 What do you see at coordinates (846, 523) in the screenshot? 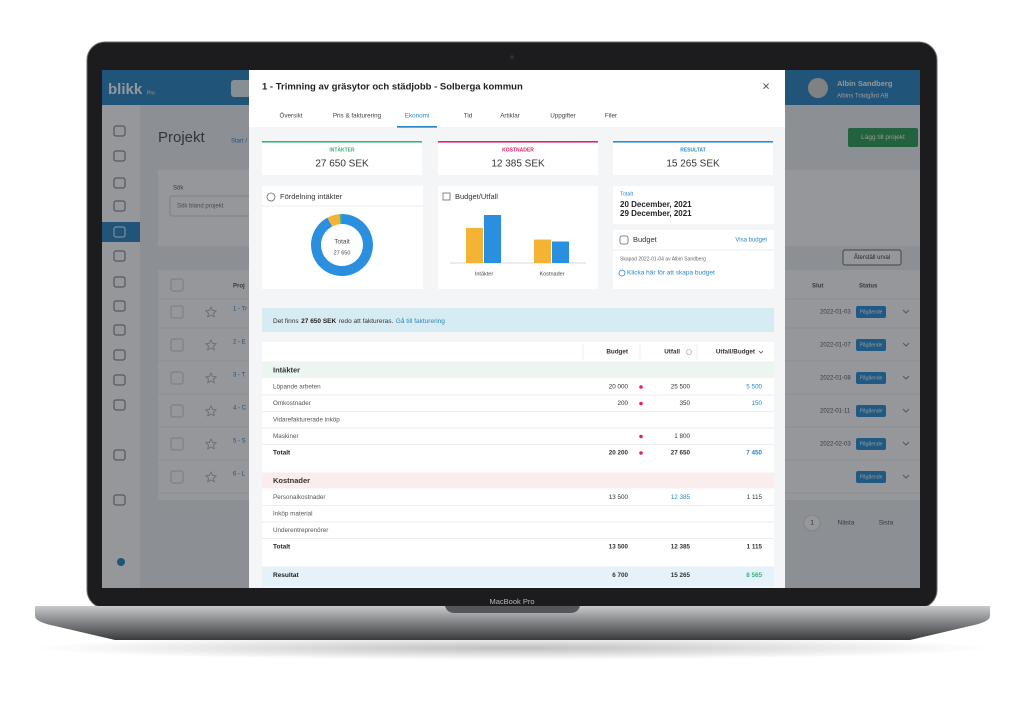
I see `page-next: Nästa` at bounding box center [846, 523].